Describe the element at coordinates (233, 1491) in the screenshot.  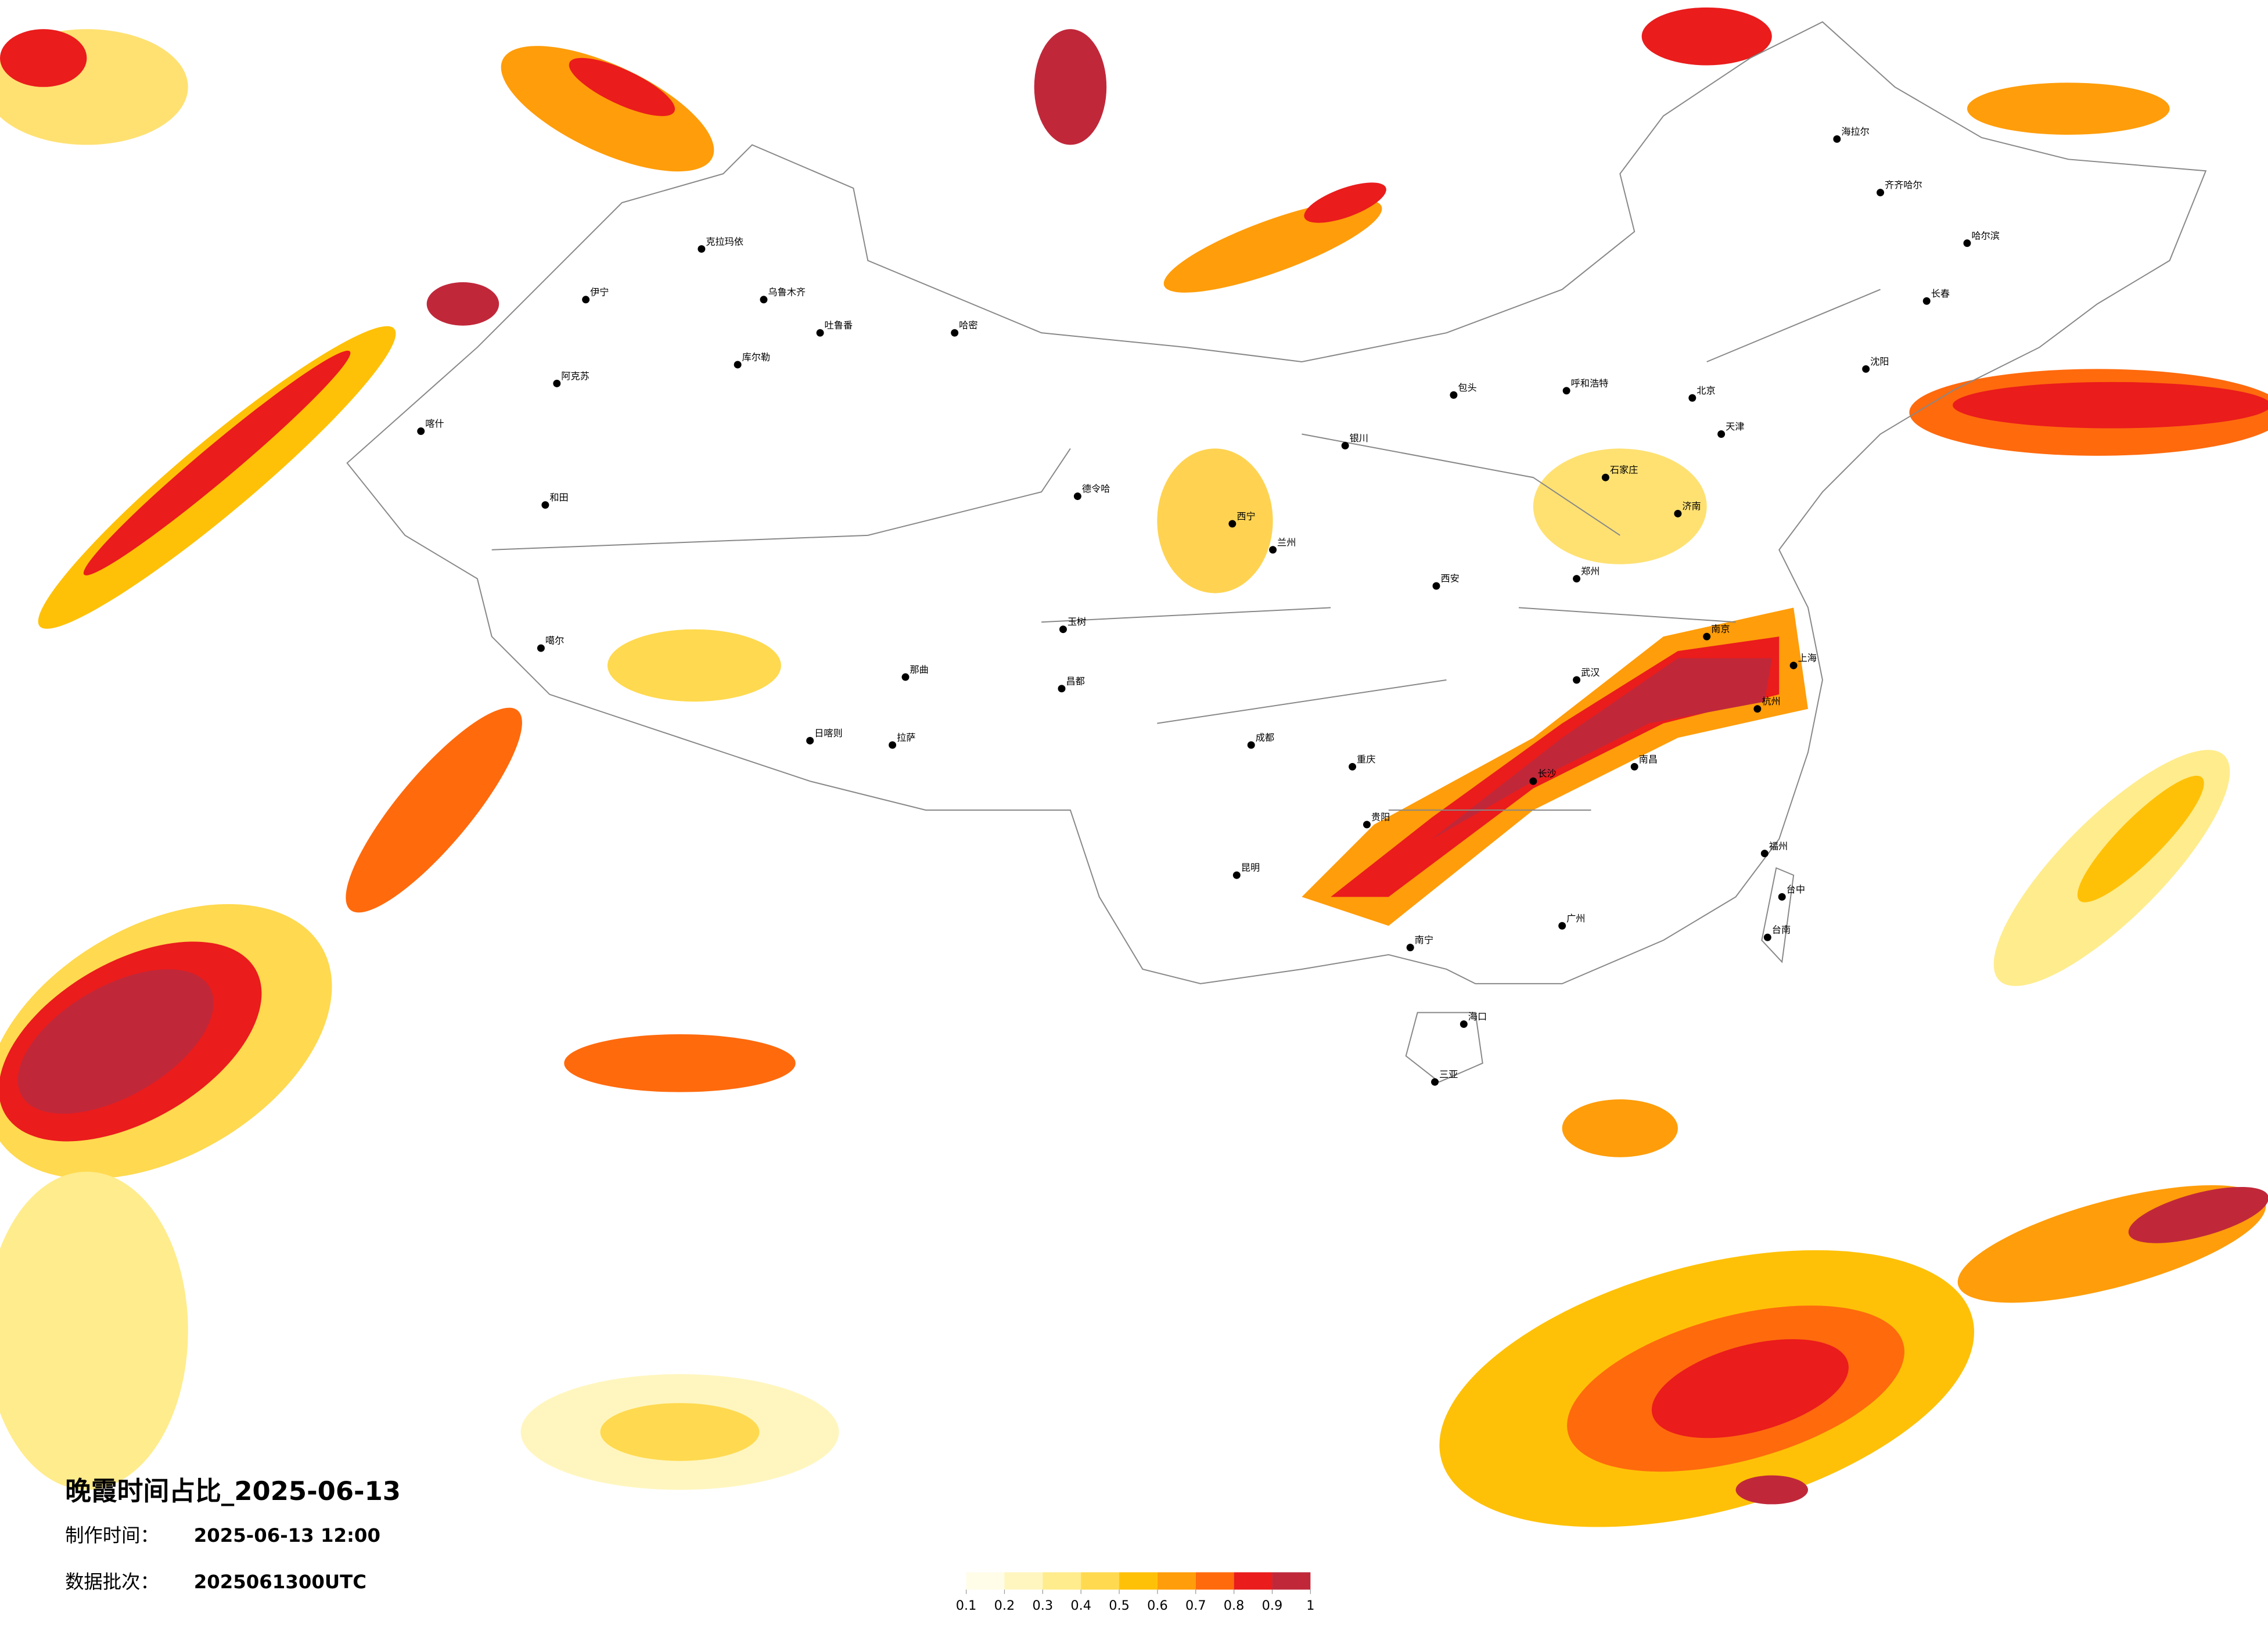
I see `map-title: 晚霞时间占比_2025-06-13` at that location.